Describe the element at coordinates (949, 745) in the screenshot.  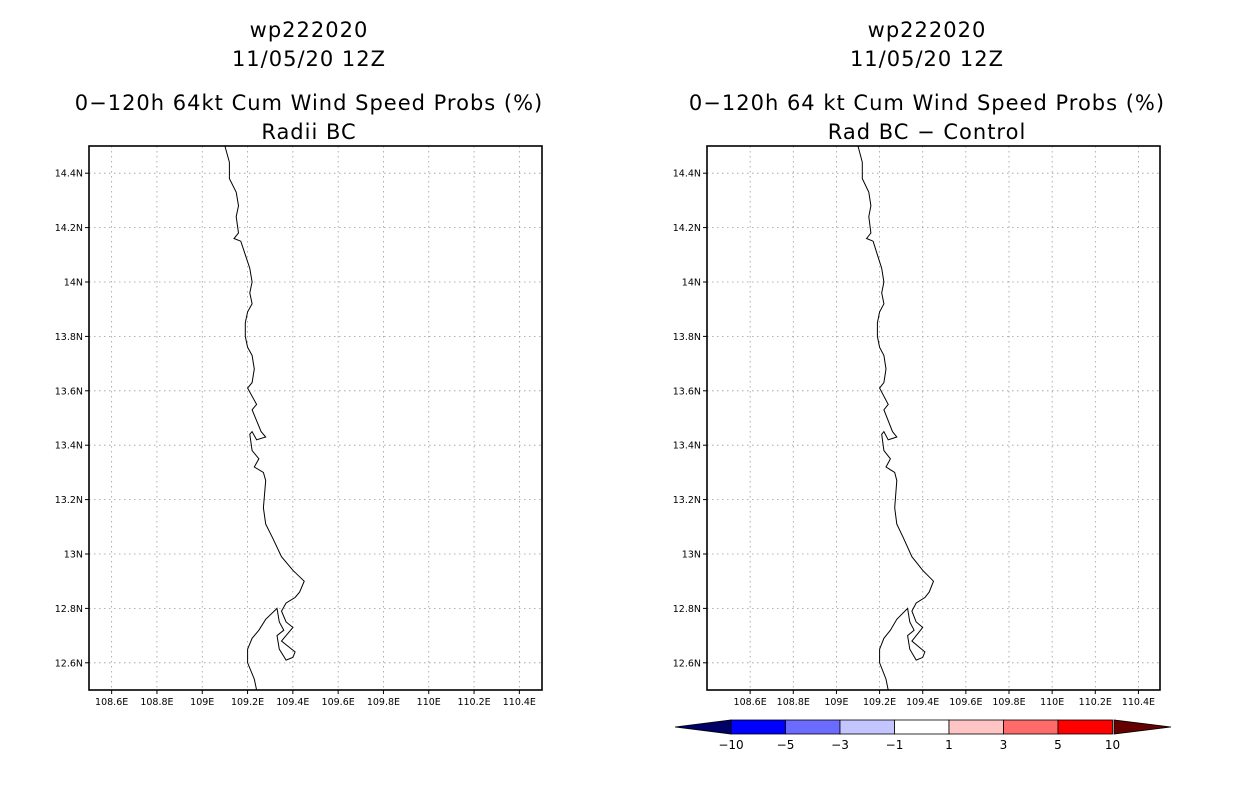
I see `colorbar-label: 1` at that location.